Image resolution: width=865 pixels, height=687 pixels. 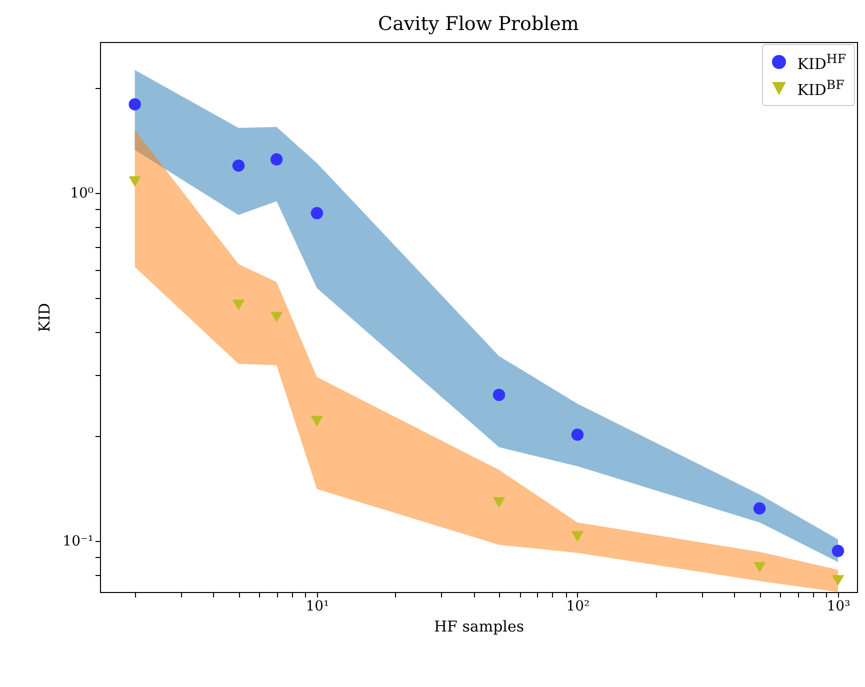 I want to click on legend-label: KID$^{BF}$, so click(x=820, y=88).